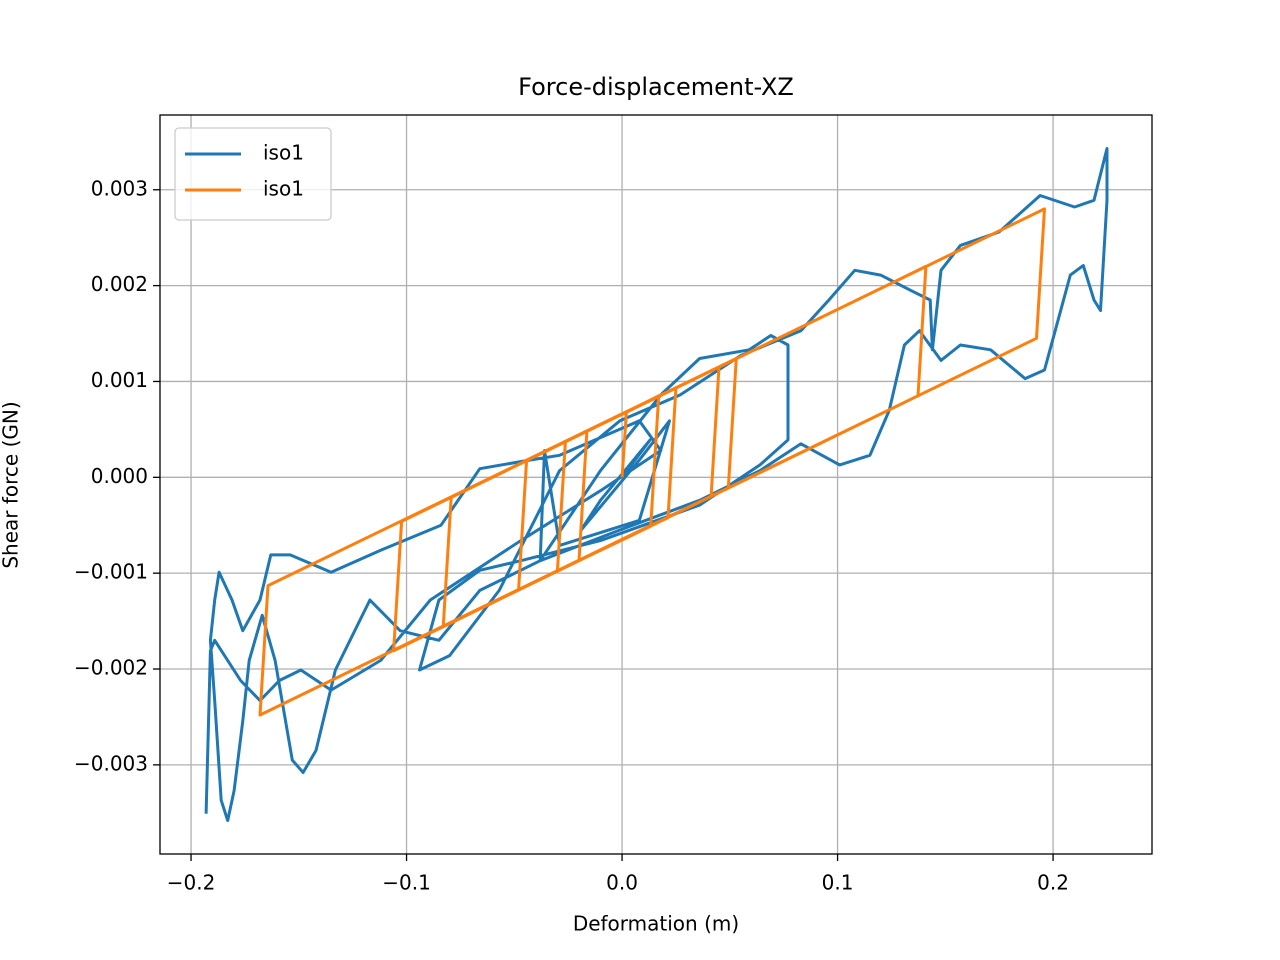 This screenshot has height=960, width=1280. Describe the element at coordinates (622, 883) in the screenshot. I see `x-tick-label: 0.0` at that location.